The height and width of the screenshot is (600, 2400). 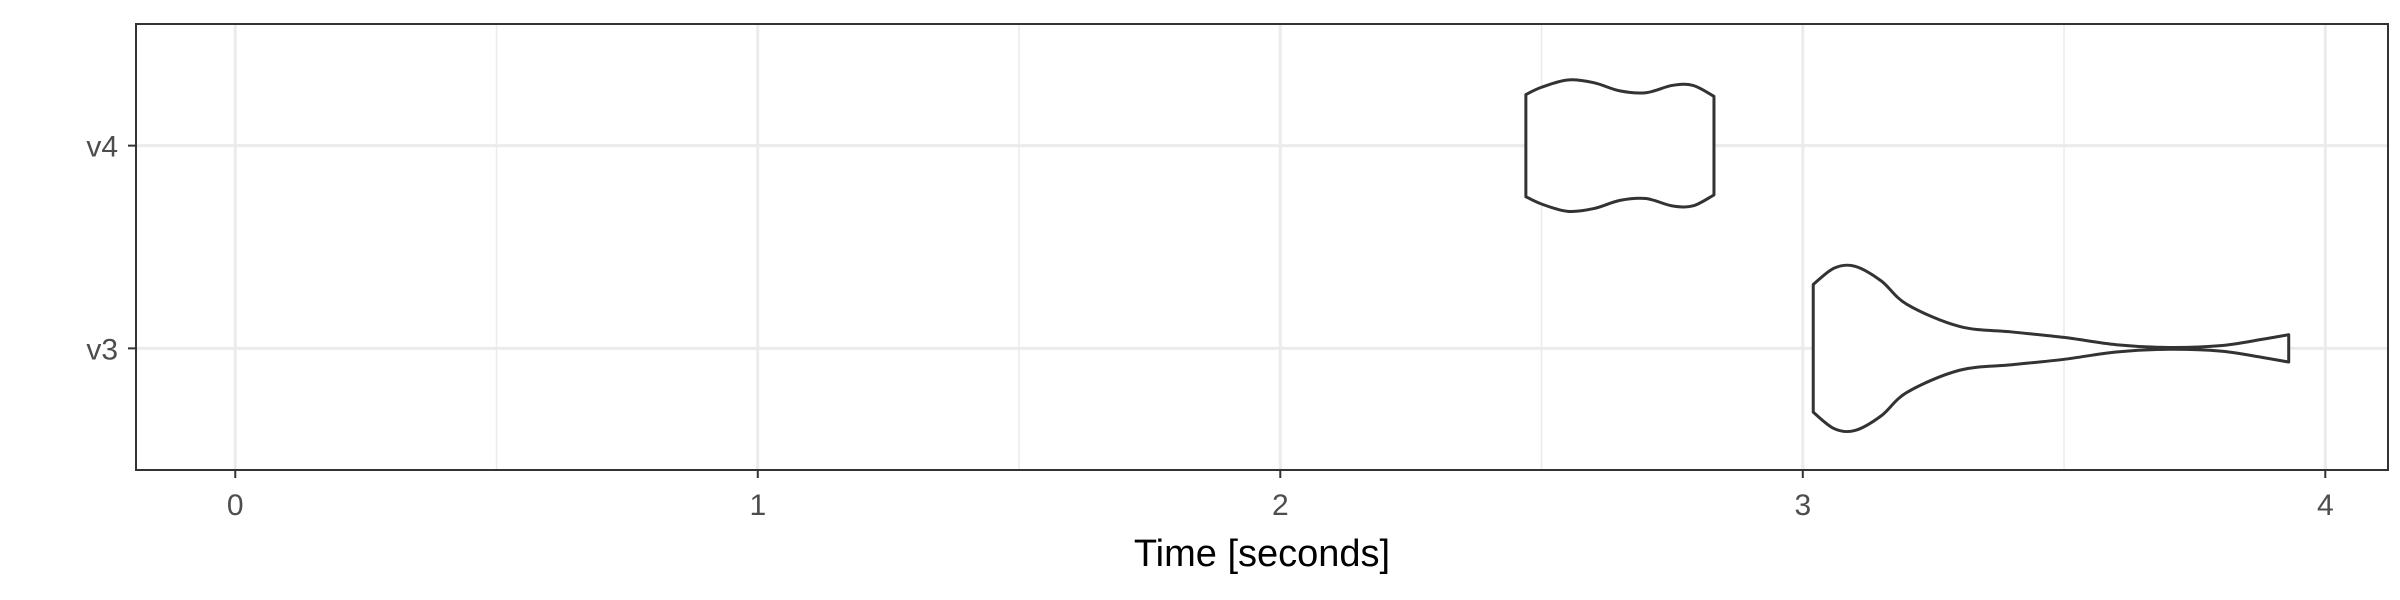 What do you see at coordinates (1280, 505) in the screenshot?
I see `x-tick-label-2: 2` at bounding box center [1280, 505].